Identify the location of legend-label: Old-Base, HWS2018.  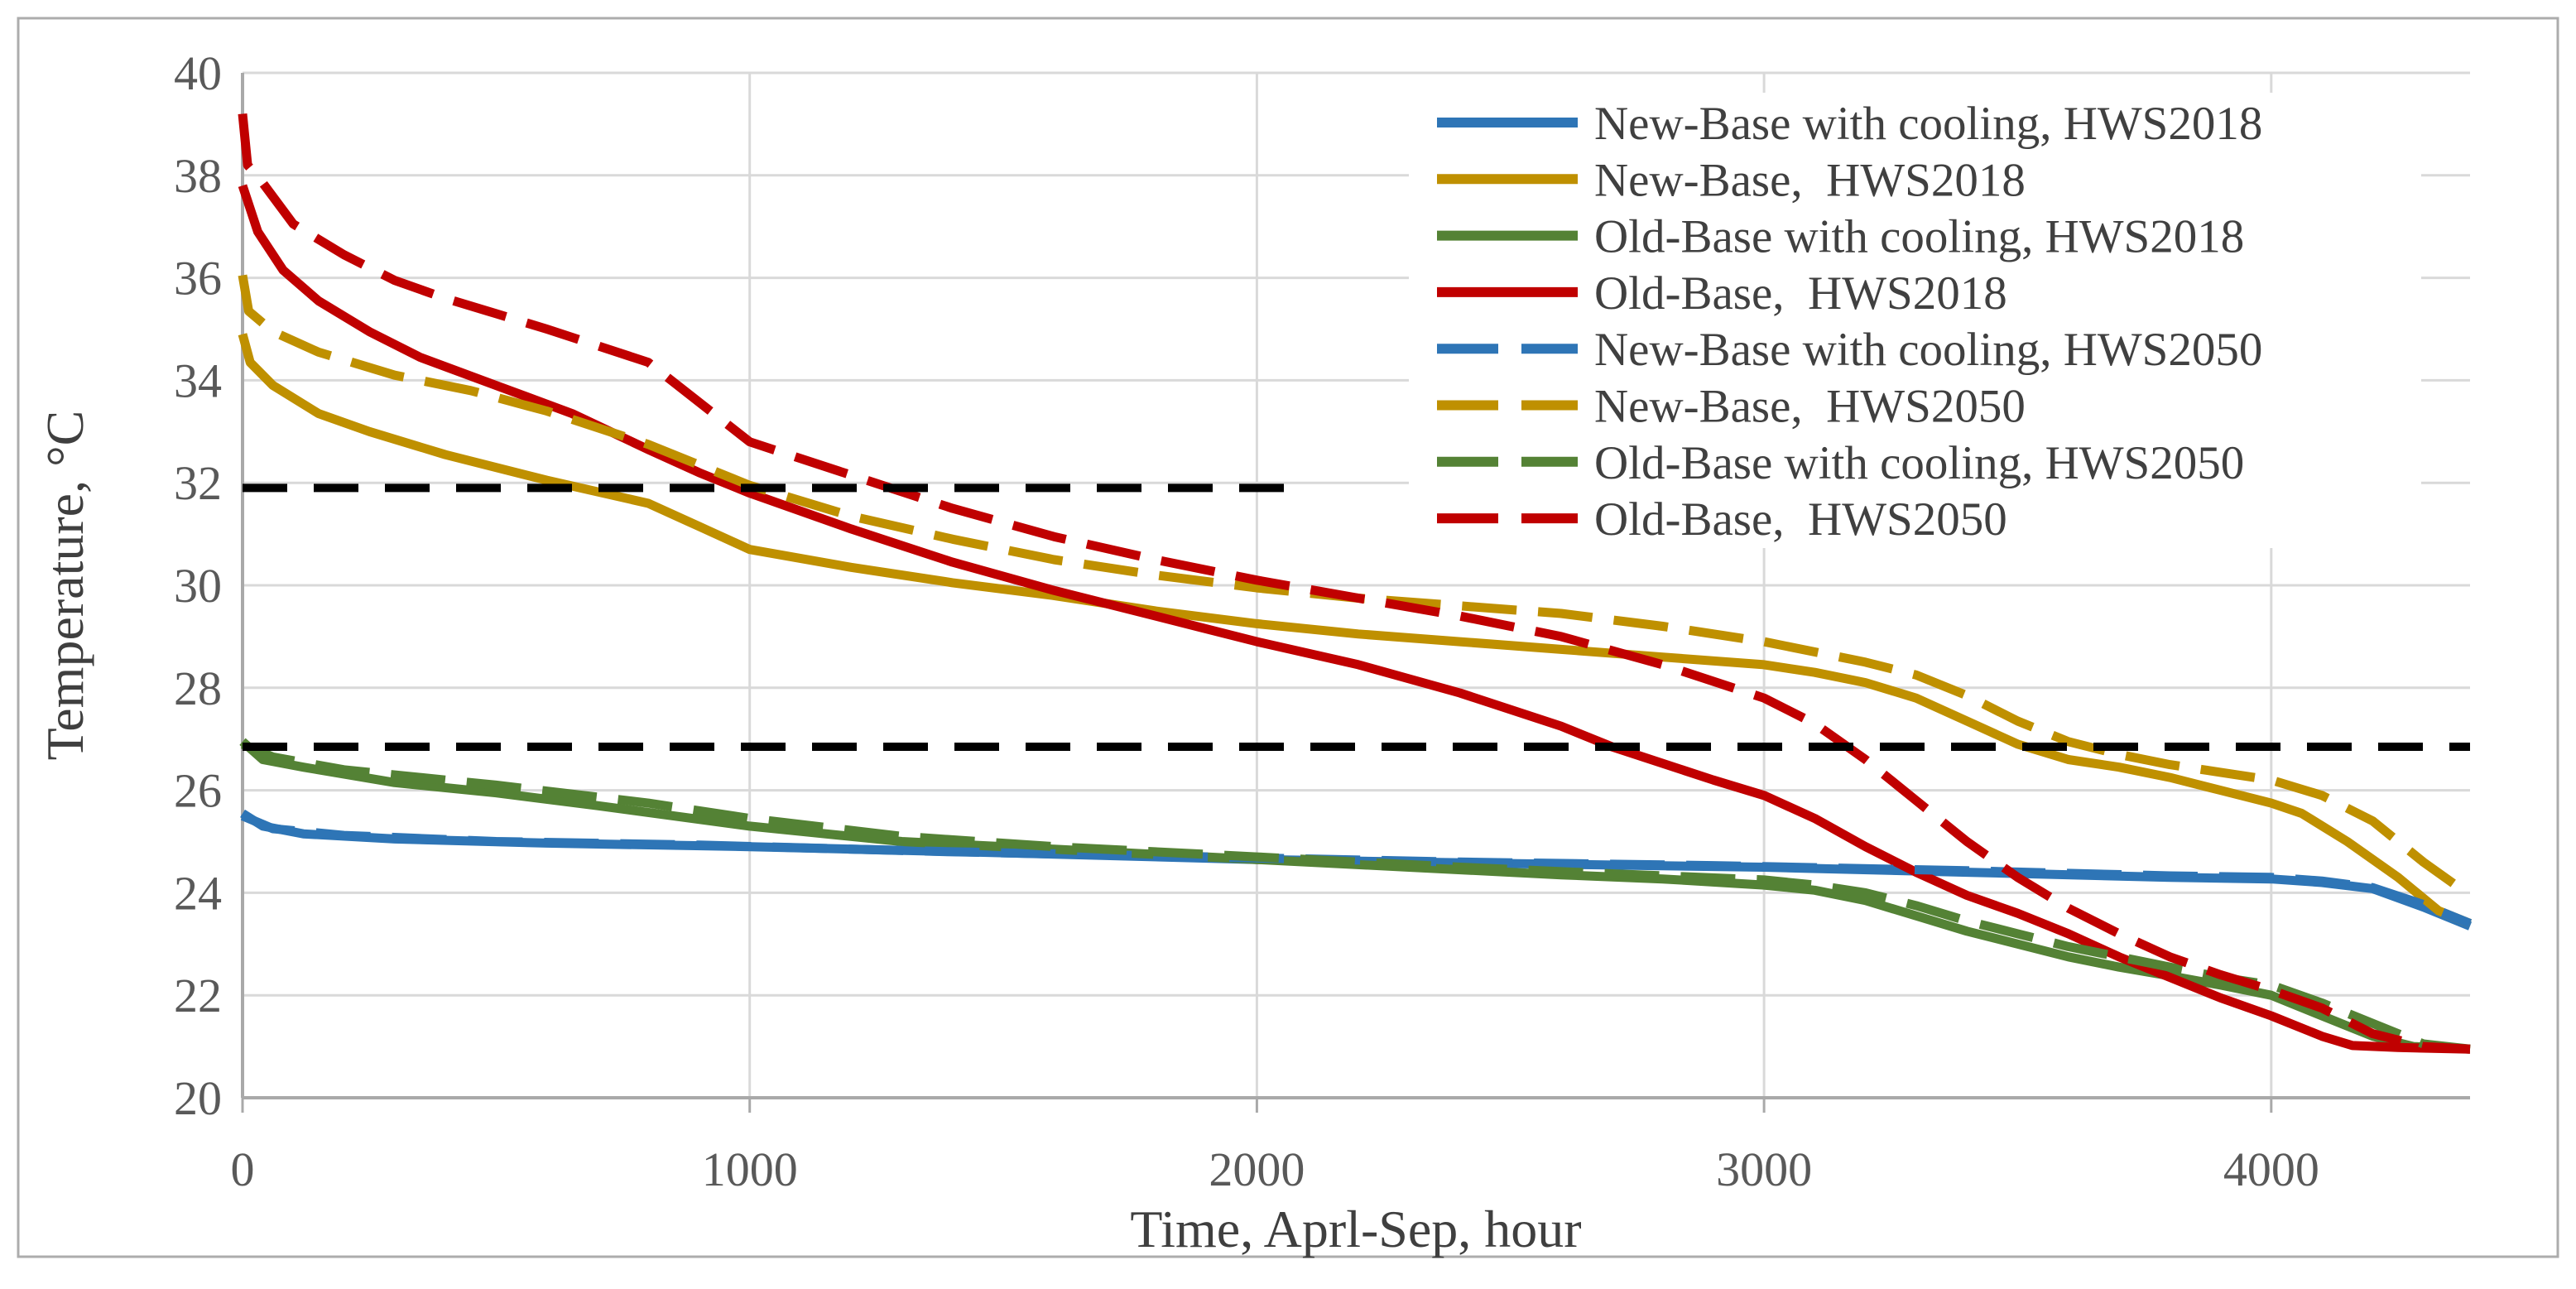
(1800, 293).